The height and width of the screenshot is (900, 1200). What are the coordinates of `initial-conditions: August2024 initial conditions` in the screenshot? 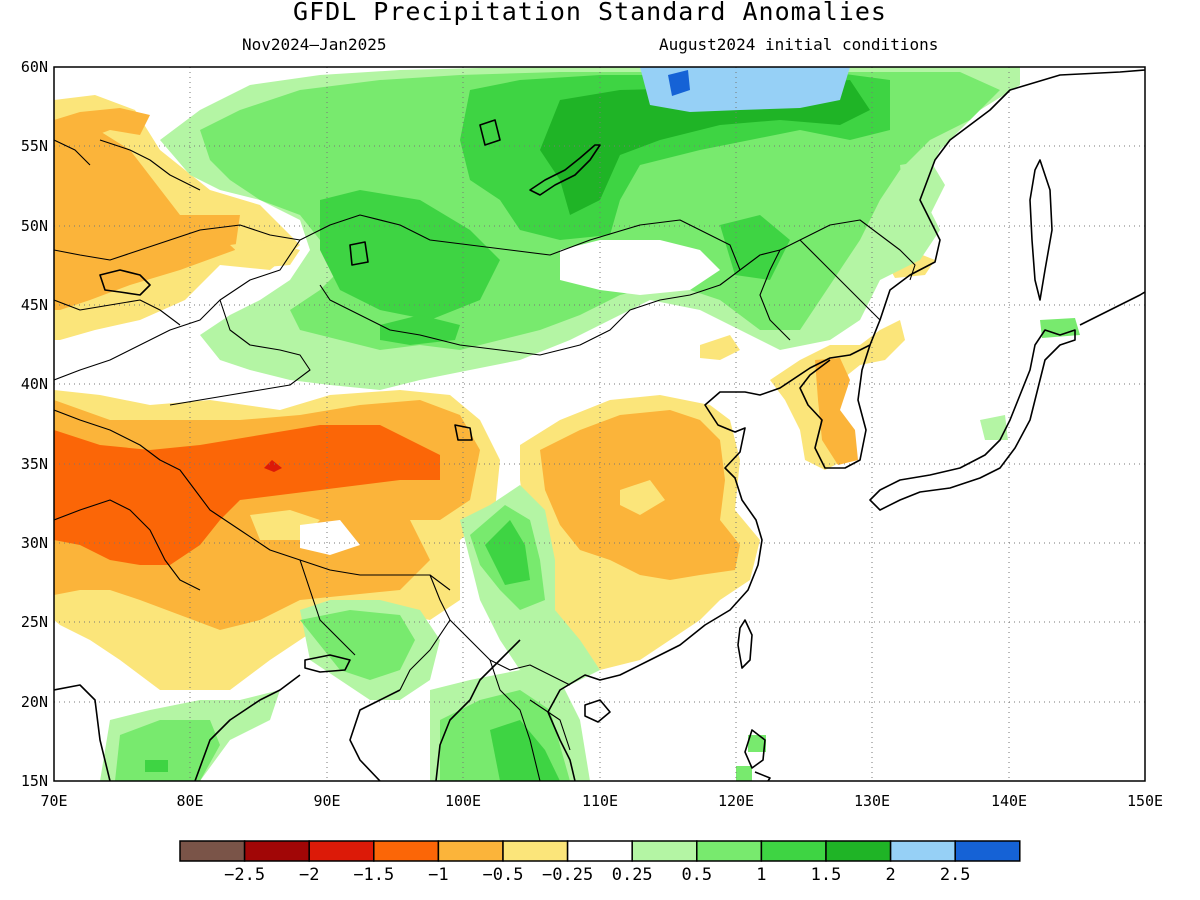 It's located at (798, 44).